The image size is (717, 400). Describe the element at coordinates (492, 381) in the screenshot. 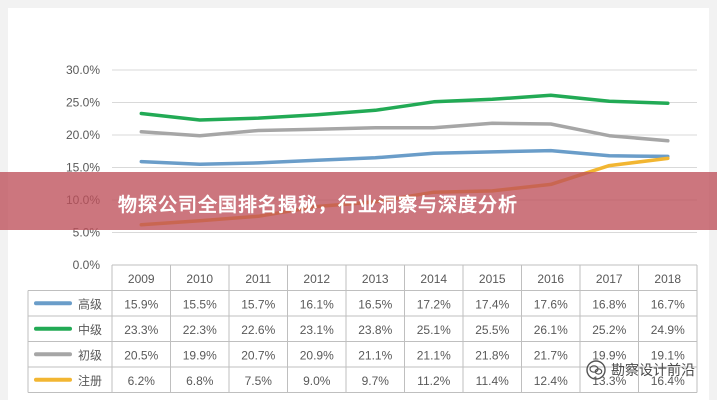

I see `data-label: 11.4%` at that location.